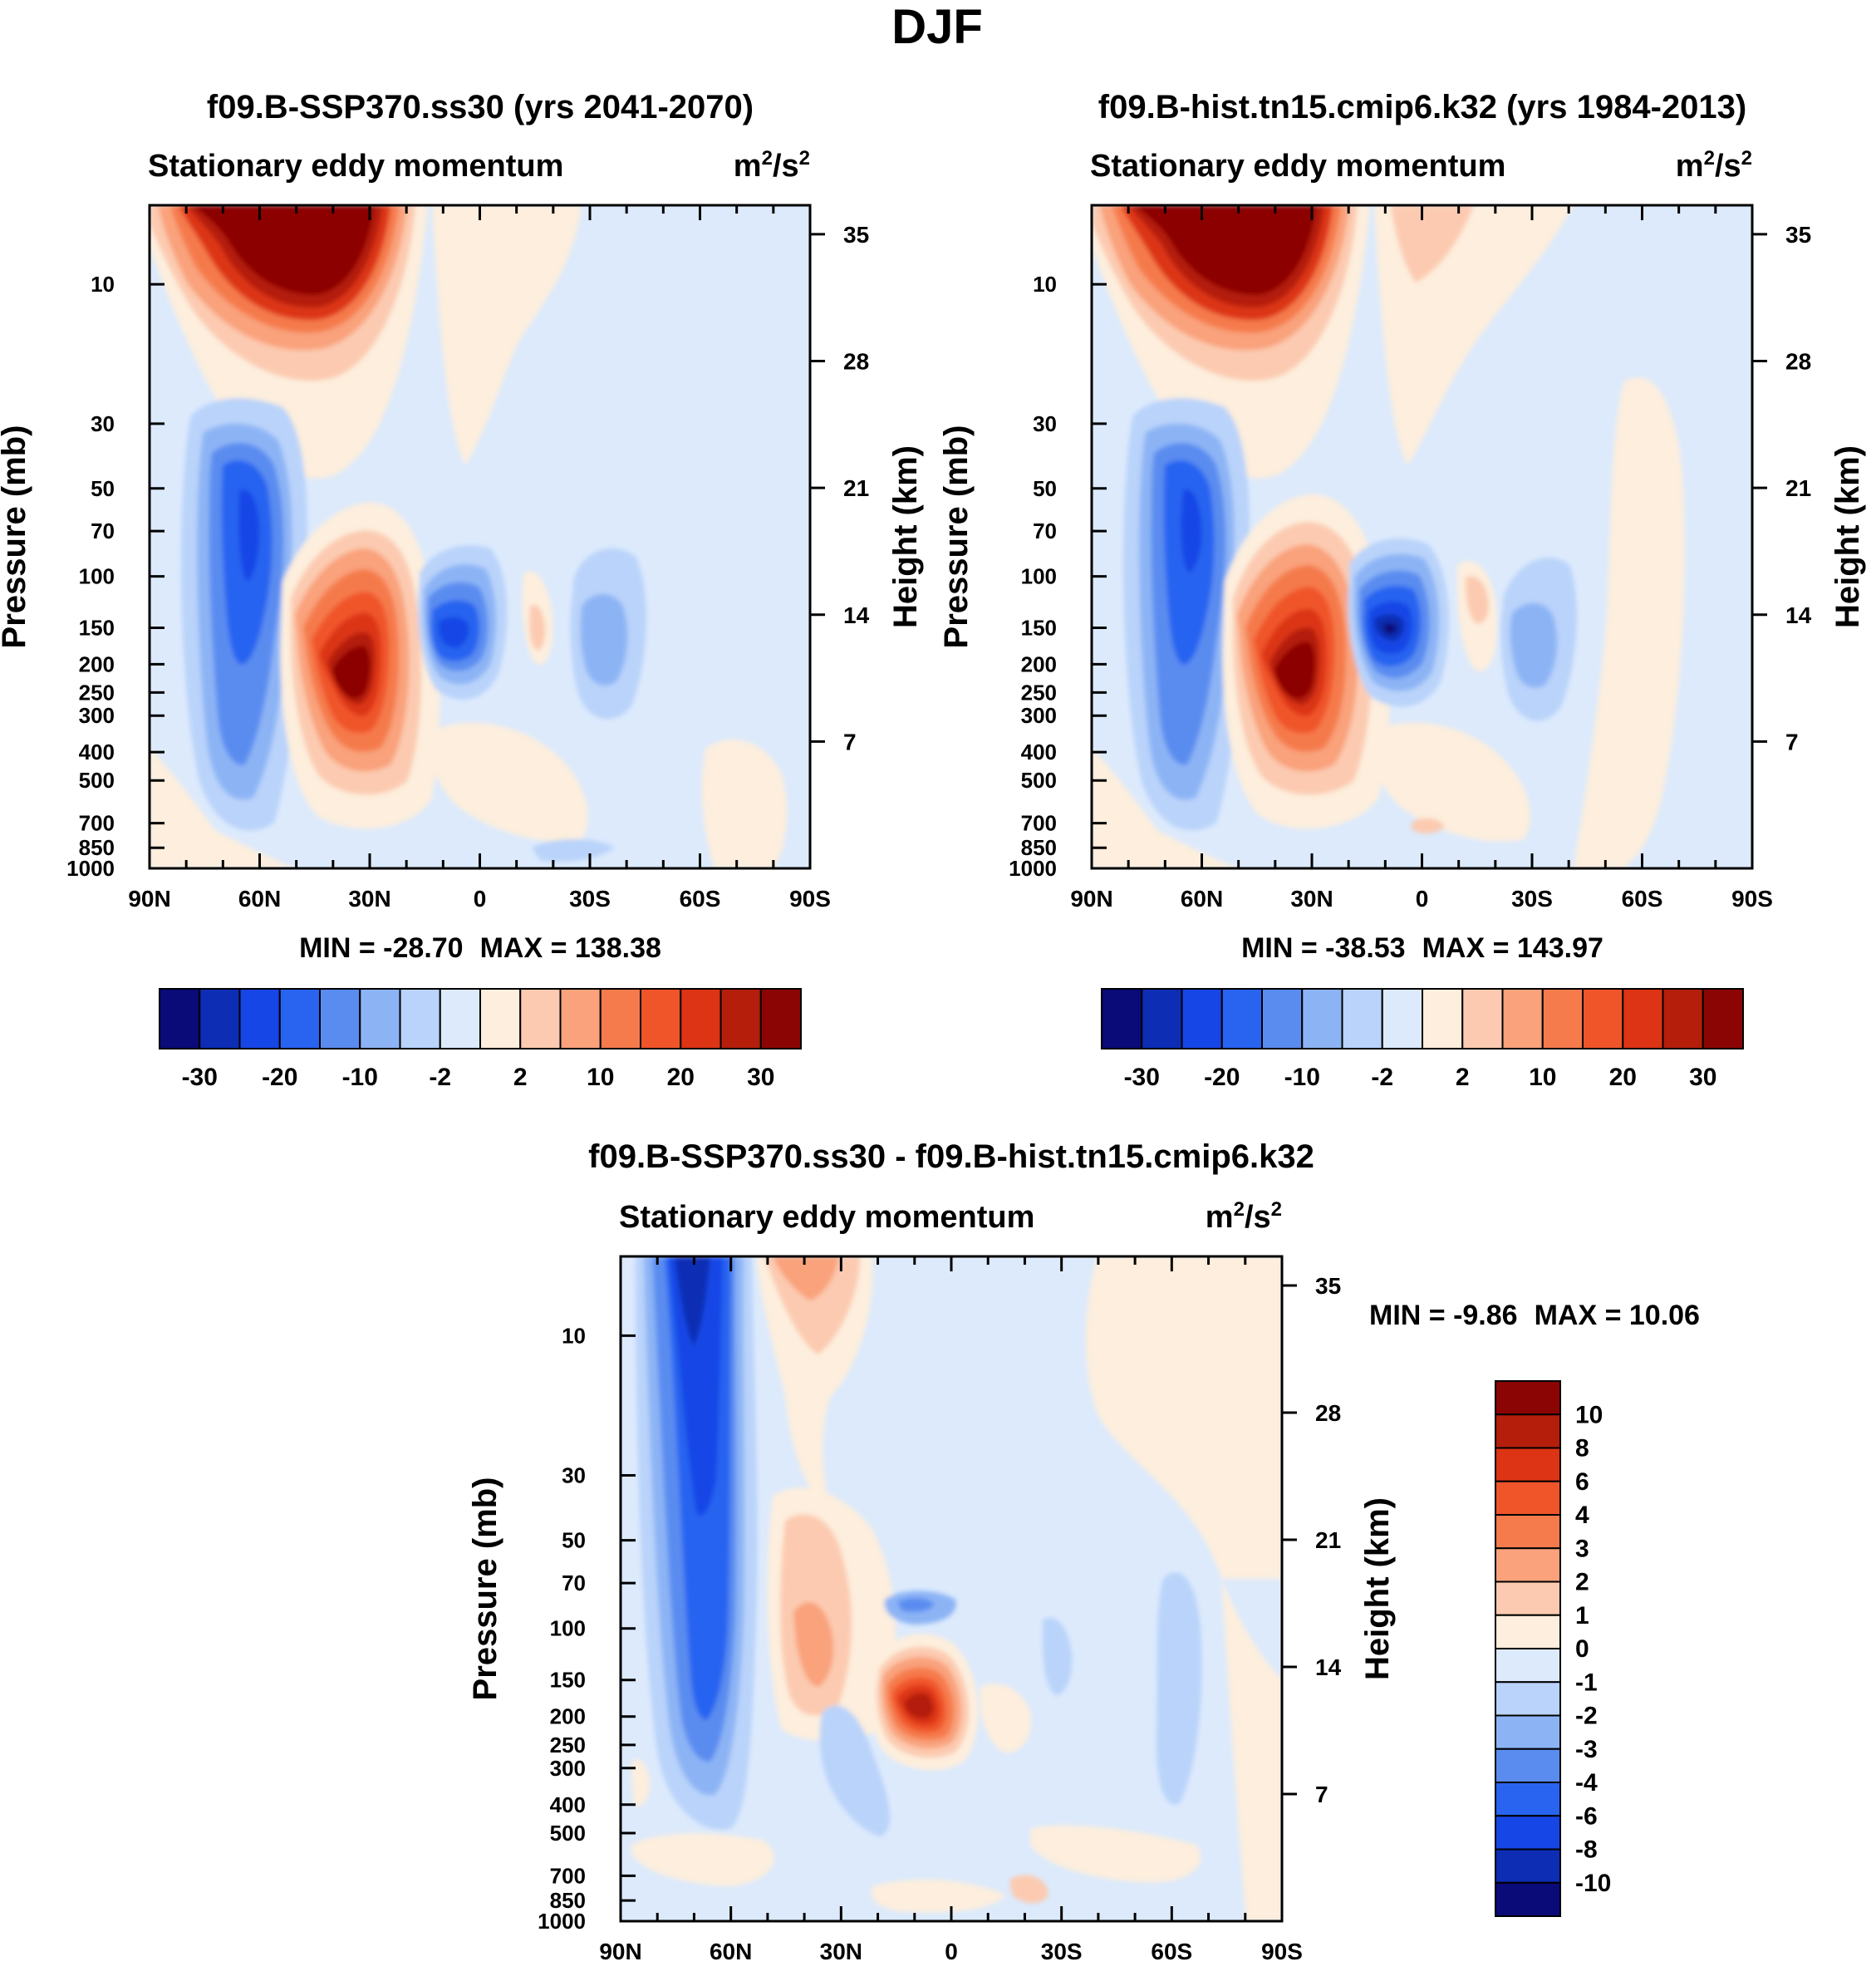 The width and height of the screenshot is (1876, 1981). I want to click on figure-title: DJF, so click(937, 27).